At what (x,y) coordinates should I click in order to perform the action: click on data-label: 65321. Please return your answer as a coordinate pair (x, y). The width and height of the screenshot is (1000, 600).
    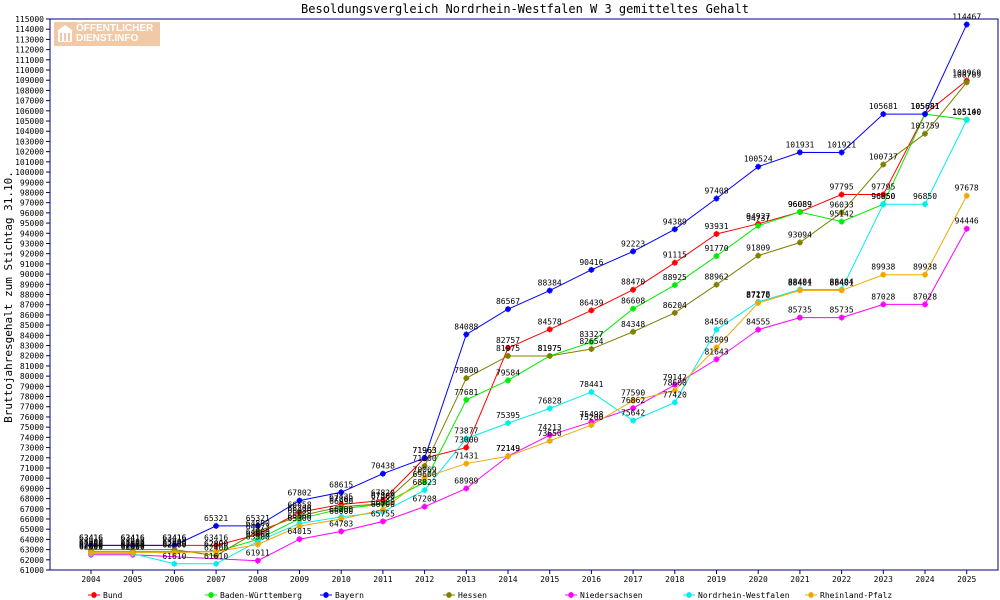
    Looking at the image, I should click on (258, 518).